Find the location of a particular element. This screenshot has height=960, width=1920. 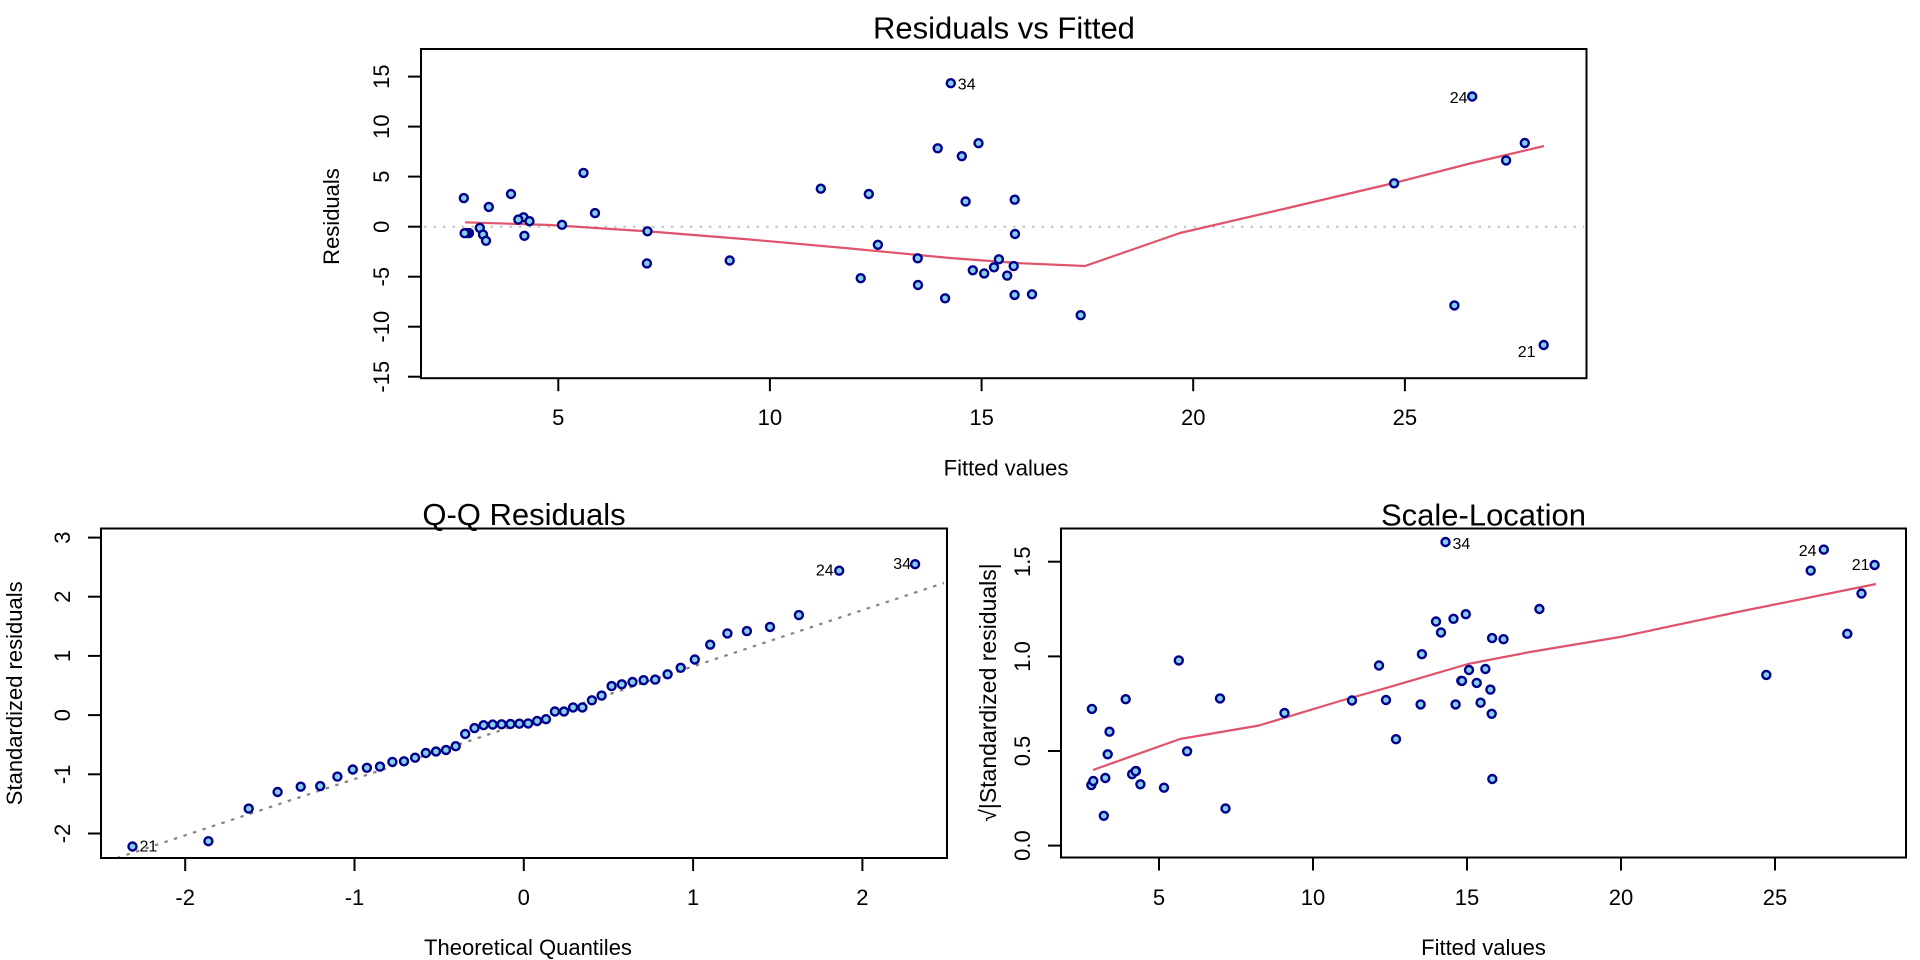

svg-text: Residuals vs Fitted is located at coordinates (1004, 28).